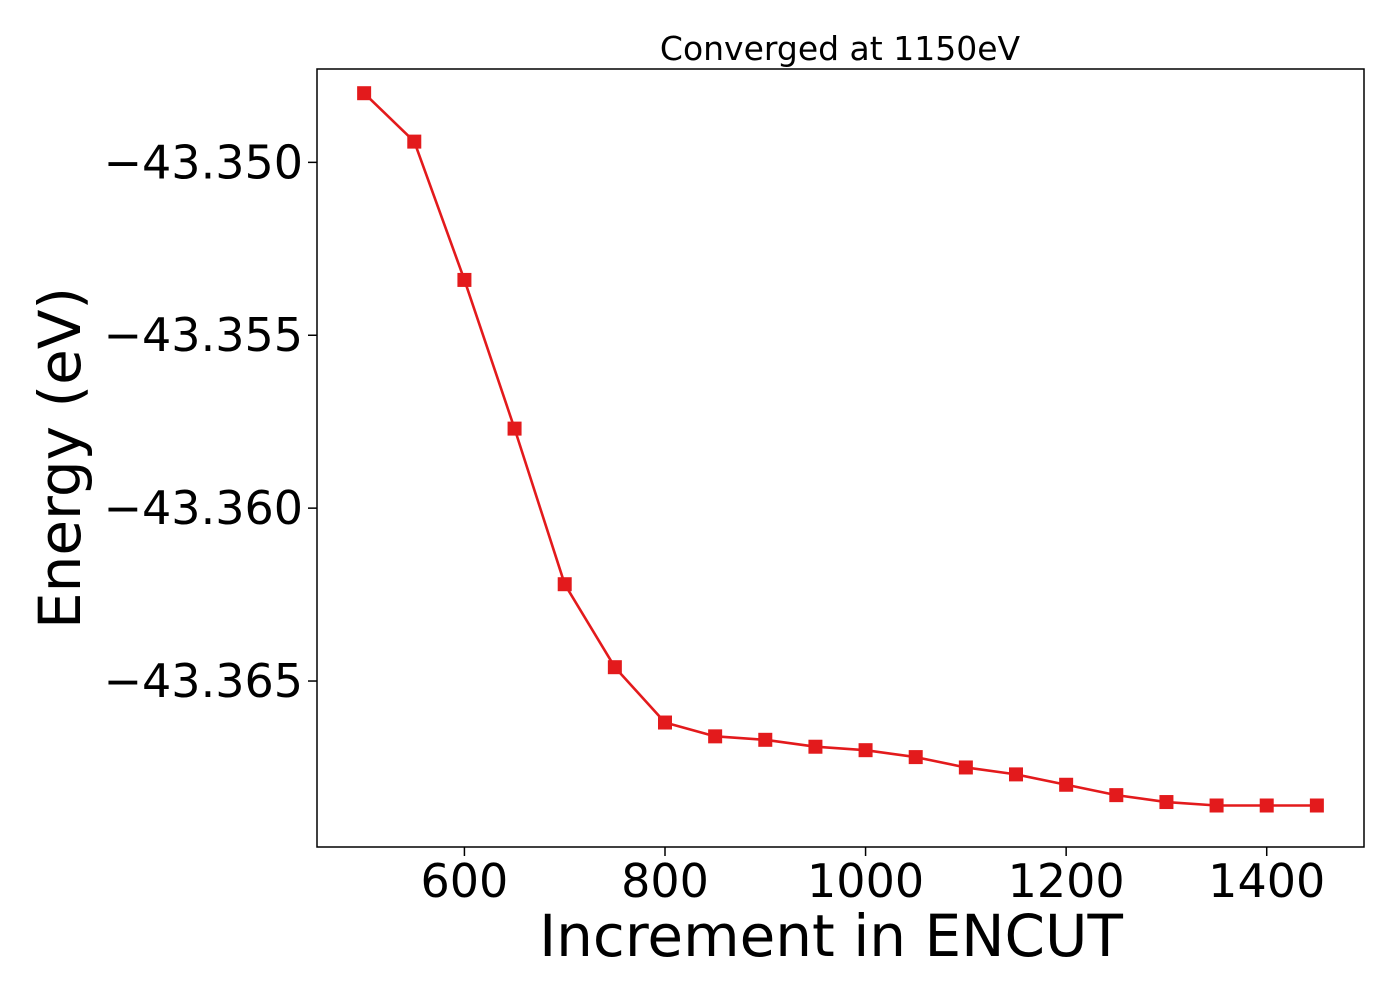 This screenshot has height=1000, width=1400. What do you see at coordinates (831, 936) in the screenshot?
I see `x-axis-label: Increment in ENCUT` at bounding box center [831, 936].